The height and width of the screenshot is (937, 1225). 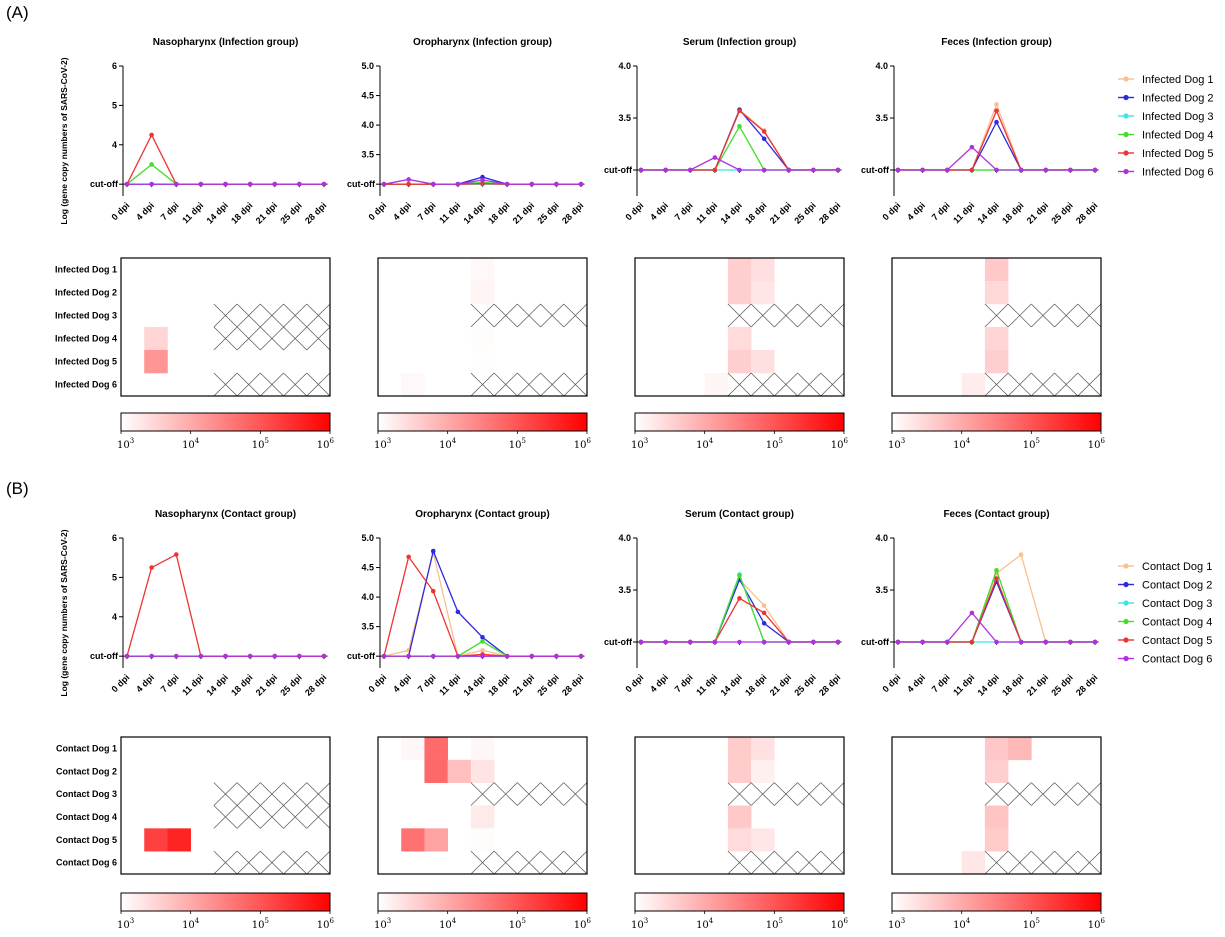 What do you see at coordinates (523, 212) in the screenshot?
I see `x-tick-label: 21 dpi` at bounding box center [523, 212].